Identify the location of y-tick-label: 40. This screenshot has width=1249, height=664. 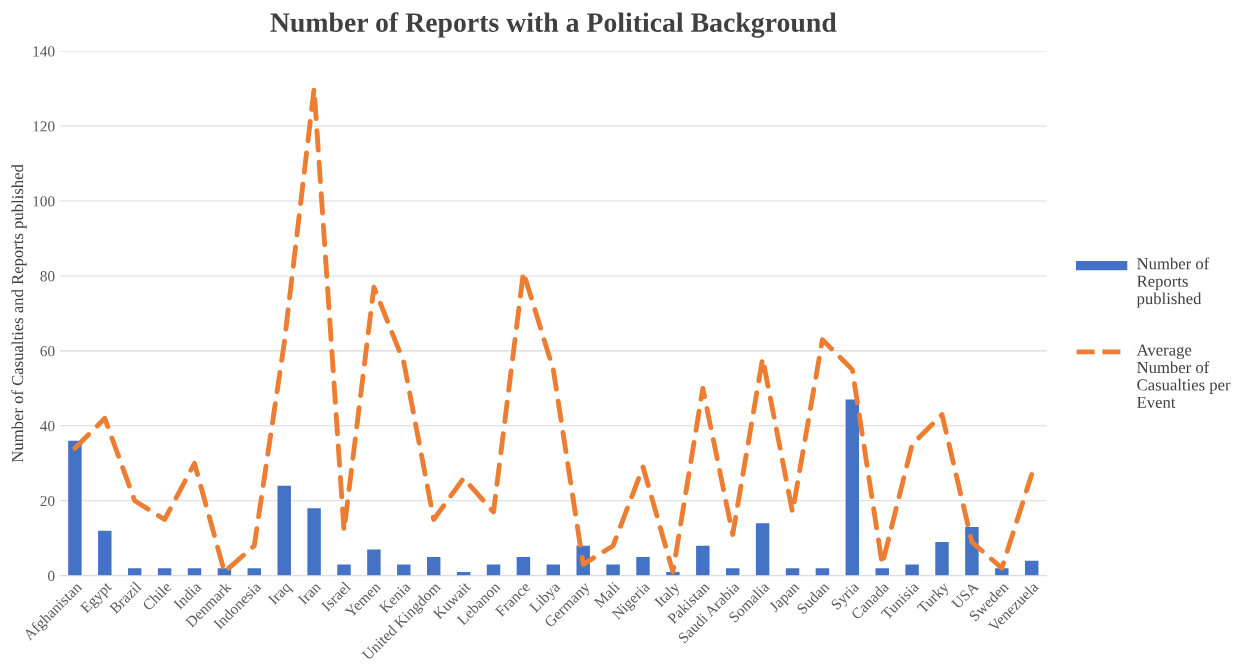
(47, 426).